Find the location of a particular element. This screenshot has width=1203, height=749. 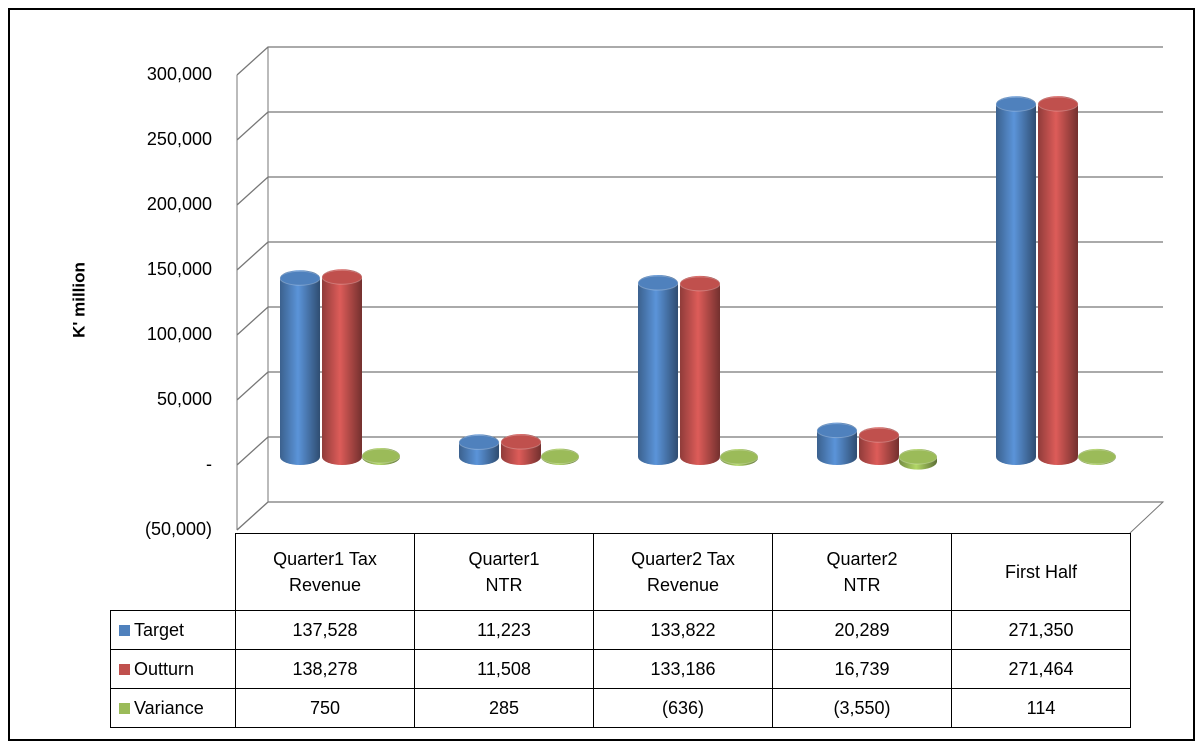

x-tick-label-text: First Half is located at coordinates (1041, 572).